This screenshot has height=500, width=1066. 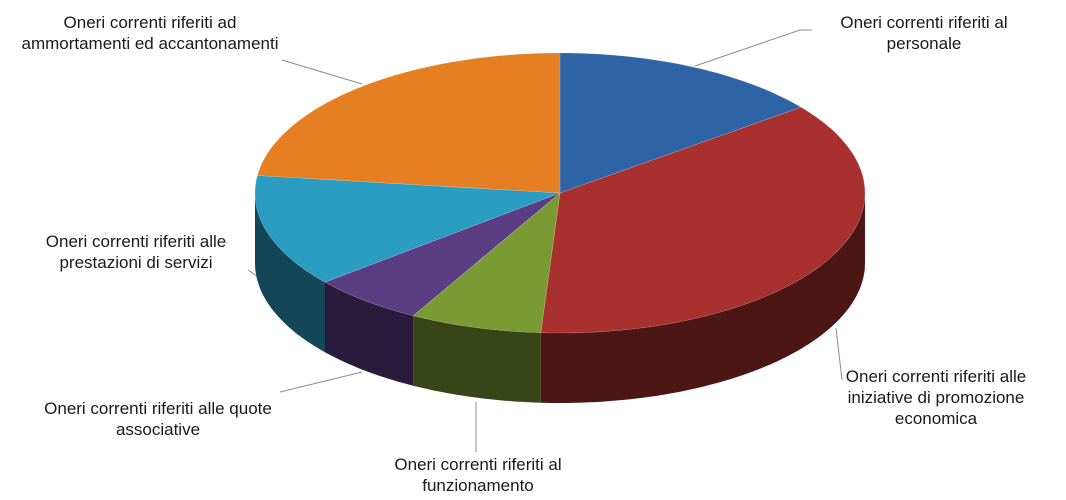 What do you see at coordinates (924, 33) in the screenshot?
I see `slice-label: Oneri correnti riferiti al personale` at bounding box center [924, 33].